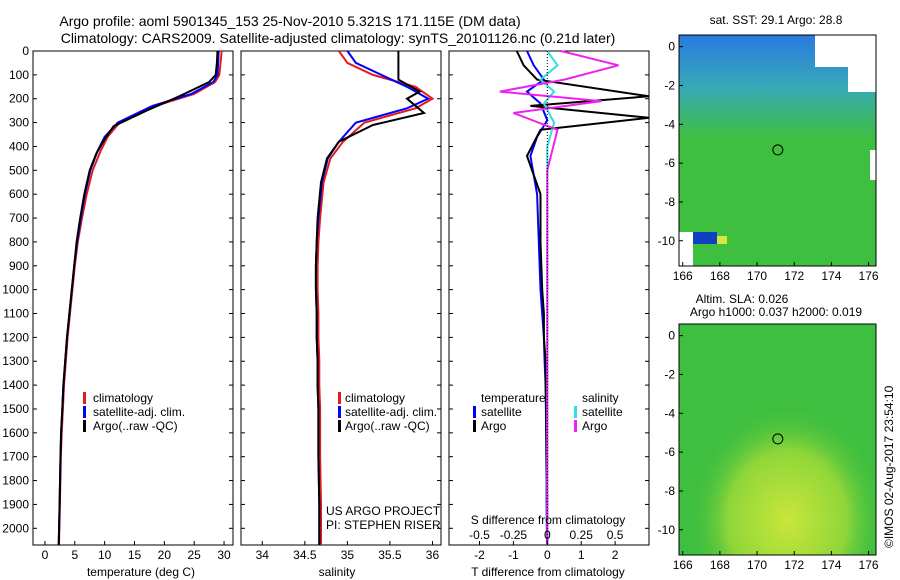 This screenshot has width=900, height=580. What do you see at coordinates (513, 555) in the screenshot?
I see `x-tick-label: -1` at bounding box center [513, 555].